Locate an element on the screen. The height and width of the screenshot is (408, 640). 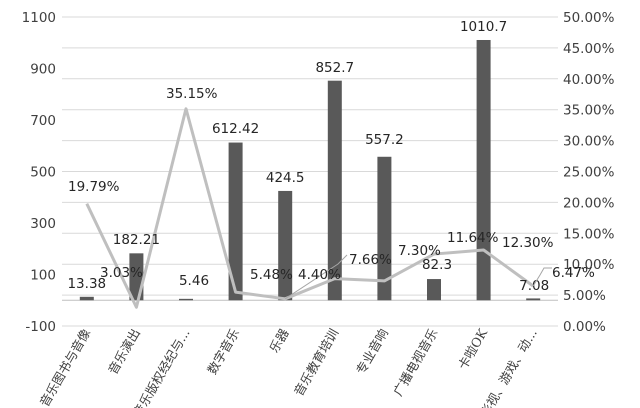
bar-data-label: 1010.7 is located at coordinates (483, 27).